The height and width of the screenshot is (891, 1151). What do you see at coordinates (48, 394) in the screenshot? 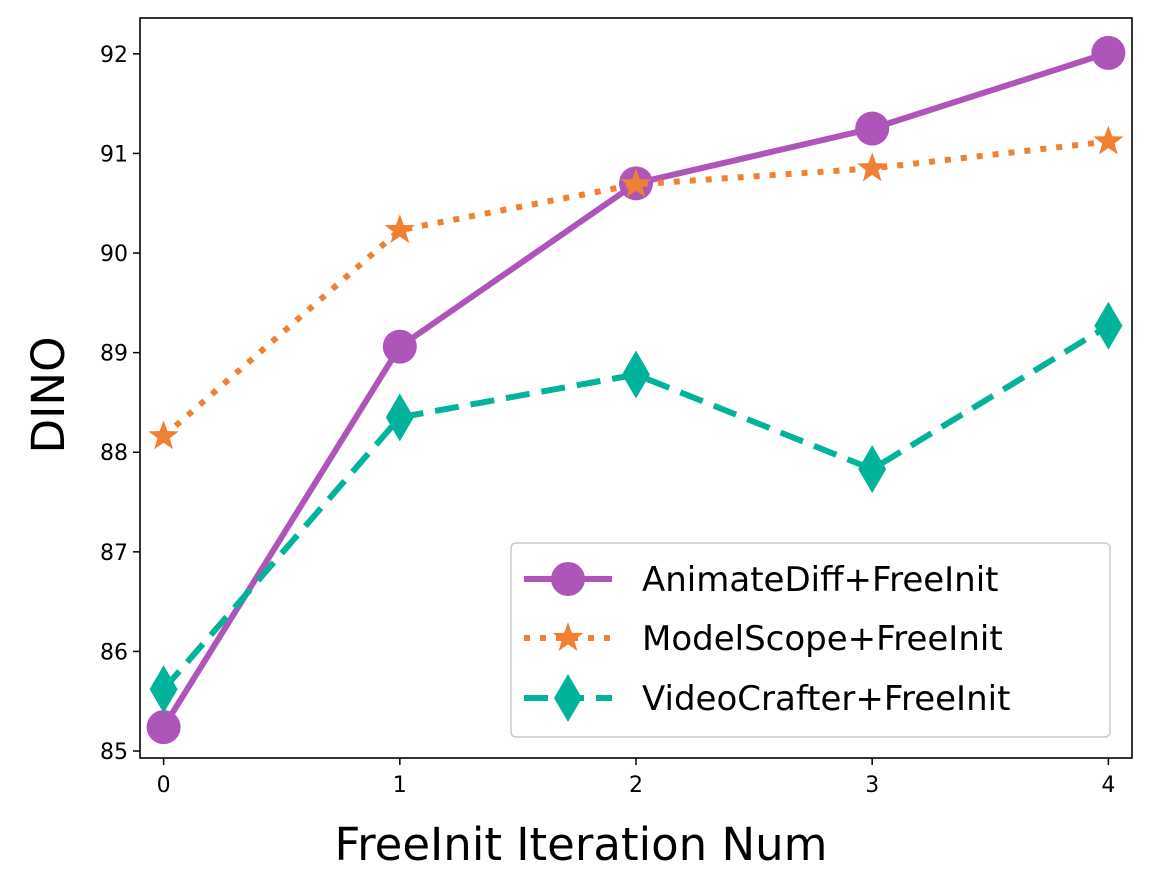
I see `y-axis-title: DINO` at bounding box center [48, 394].